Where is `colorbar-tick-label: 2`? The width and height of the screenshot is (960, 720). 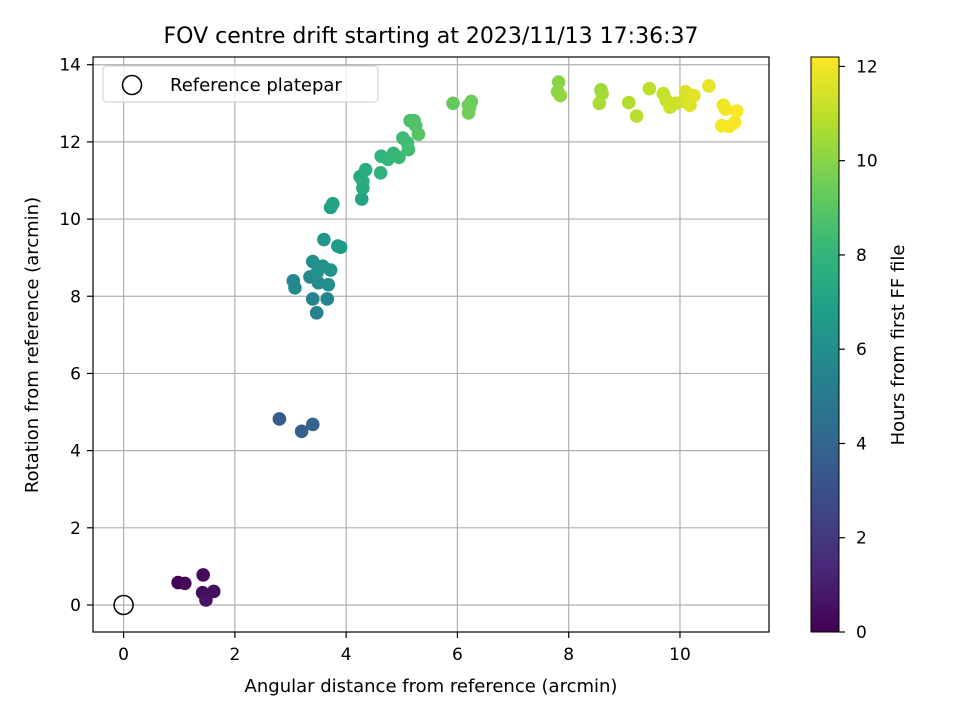 colorbar-tick-label: 2 is located at coordinates (861, 539).